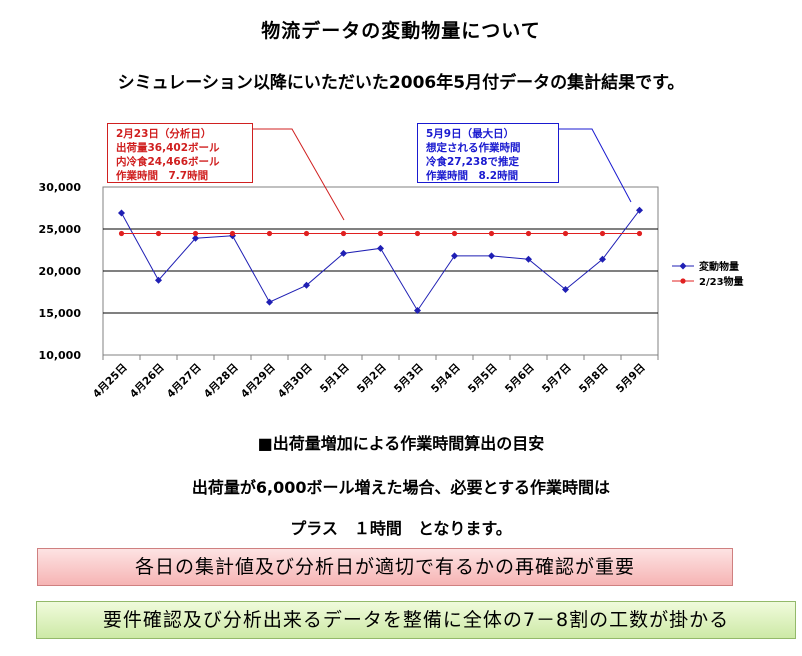 Image resolution: width=802 pixels, height=656 pixels. What do you see at coordinates (168, 148) in the screenshot?
I see `callout-line: 出荷量36,402ボール` at bounding box center [168, 148].